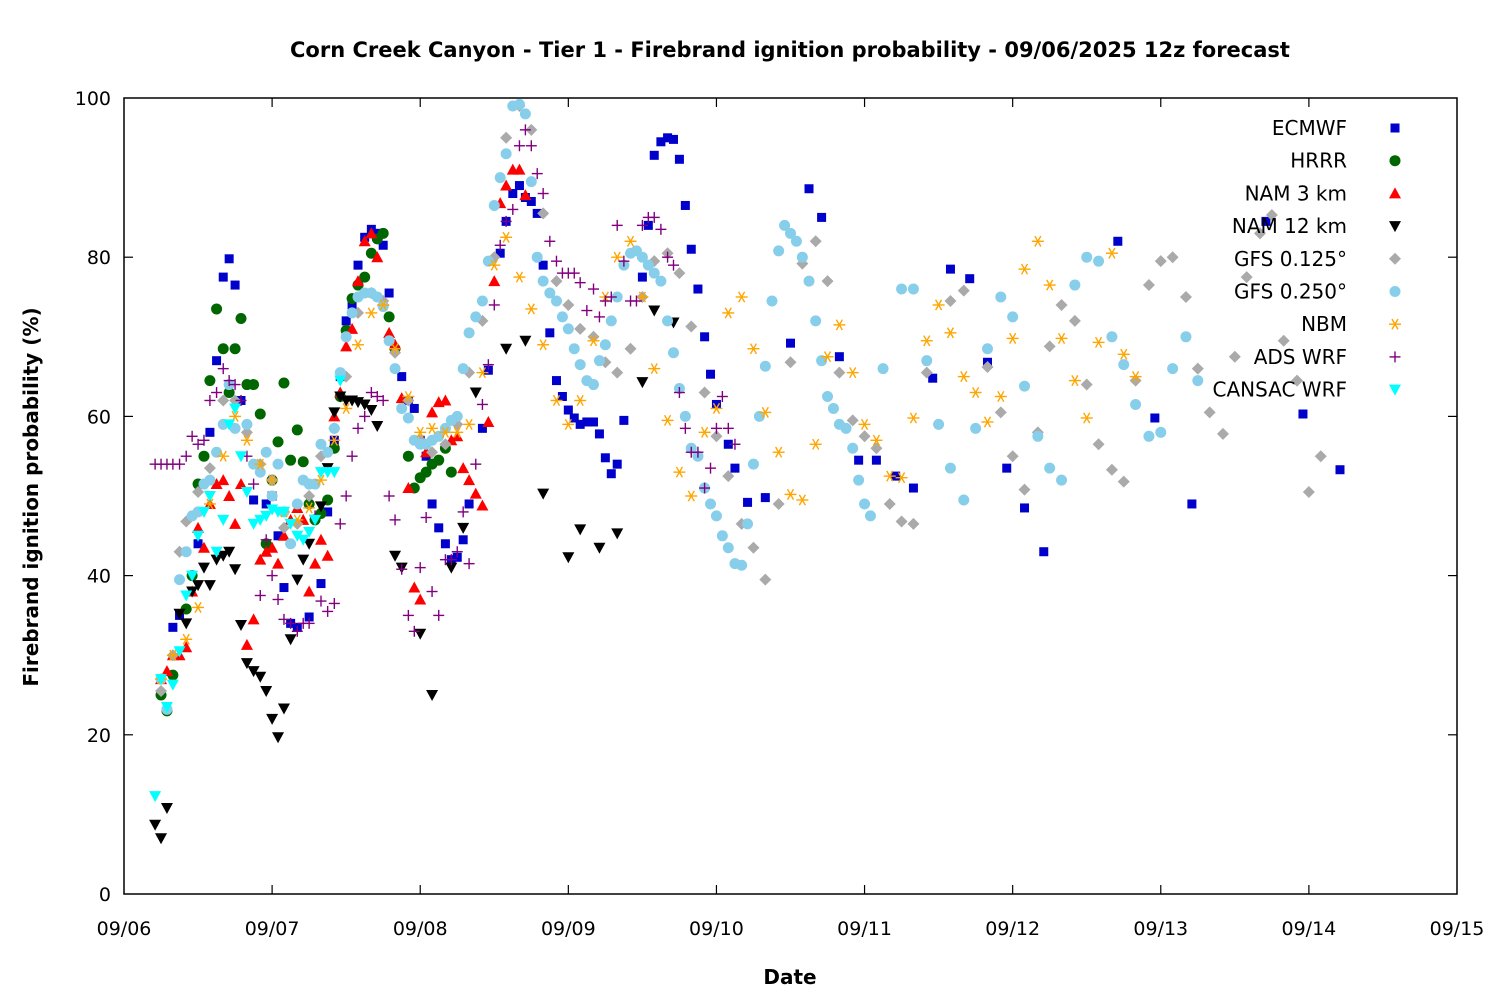  What do you see at coordinates (568, 929) in the screenshot?
I see `x-tick-label: 09/09` at bounding box center [568, 929].